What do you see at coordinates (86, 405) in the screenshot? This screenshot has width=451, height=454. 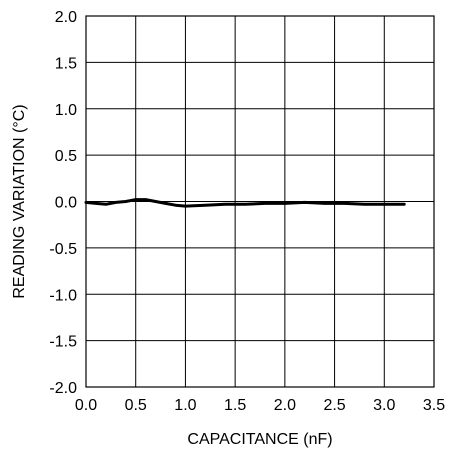 I see `x-tick-label: 0.0` at bounding box center [86, 405].